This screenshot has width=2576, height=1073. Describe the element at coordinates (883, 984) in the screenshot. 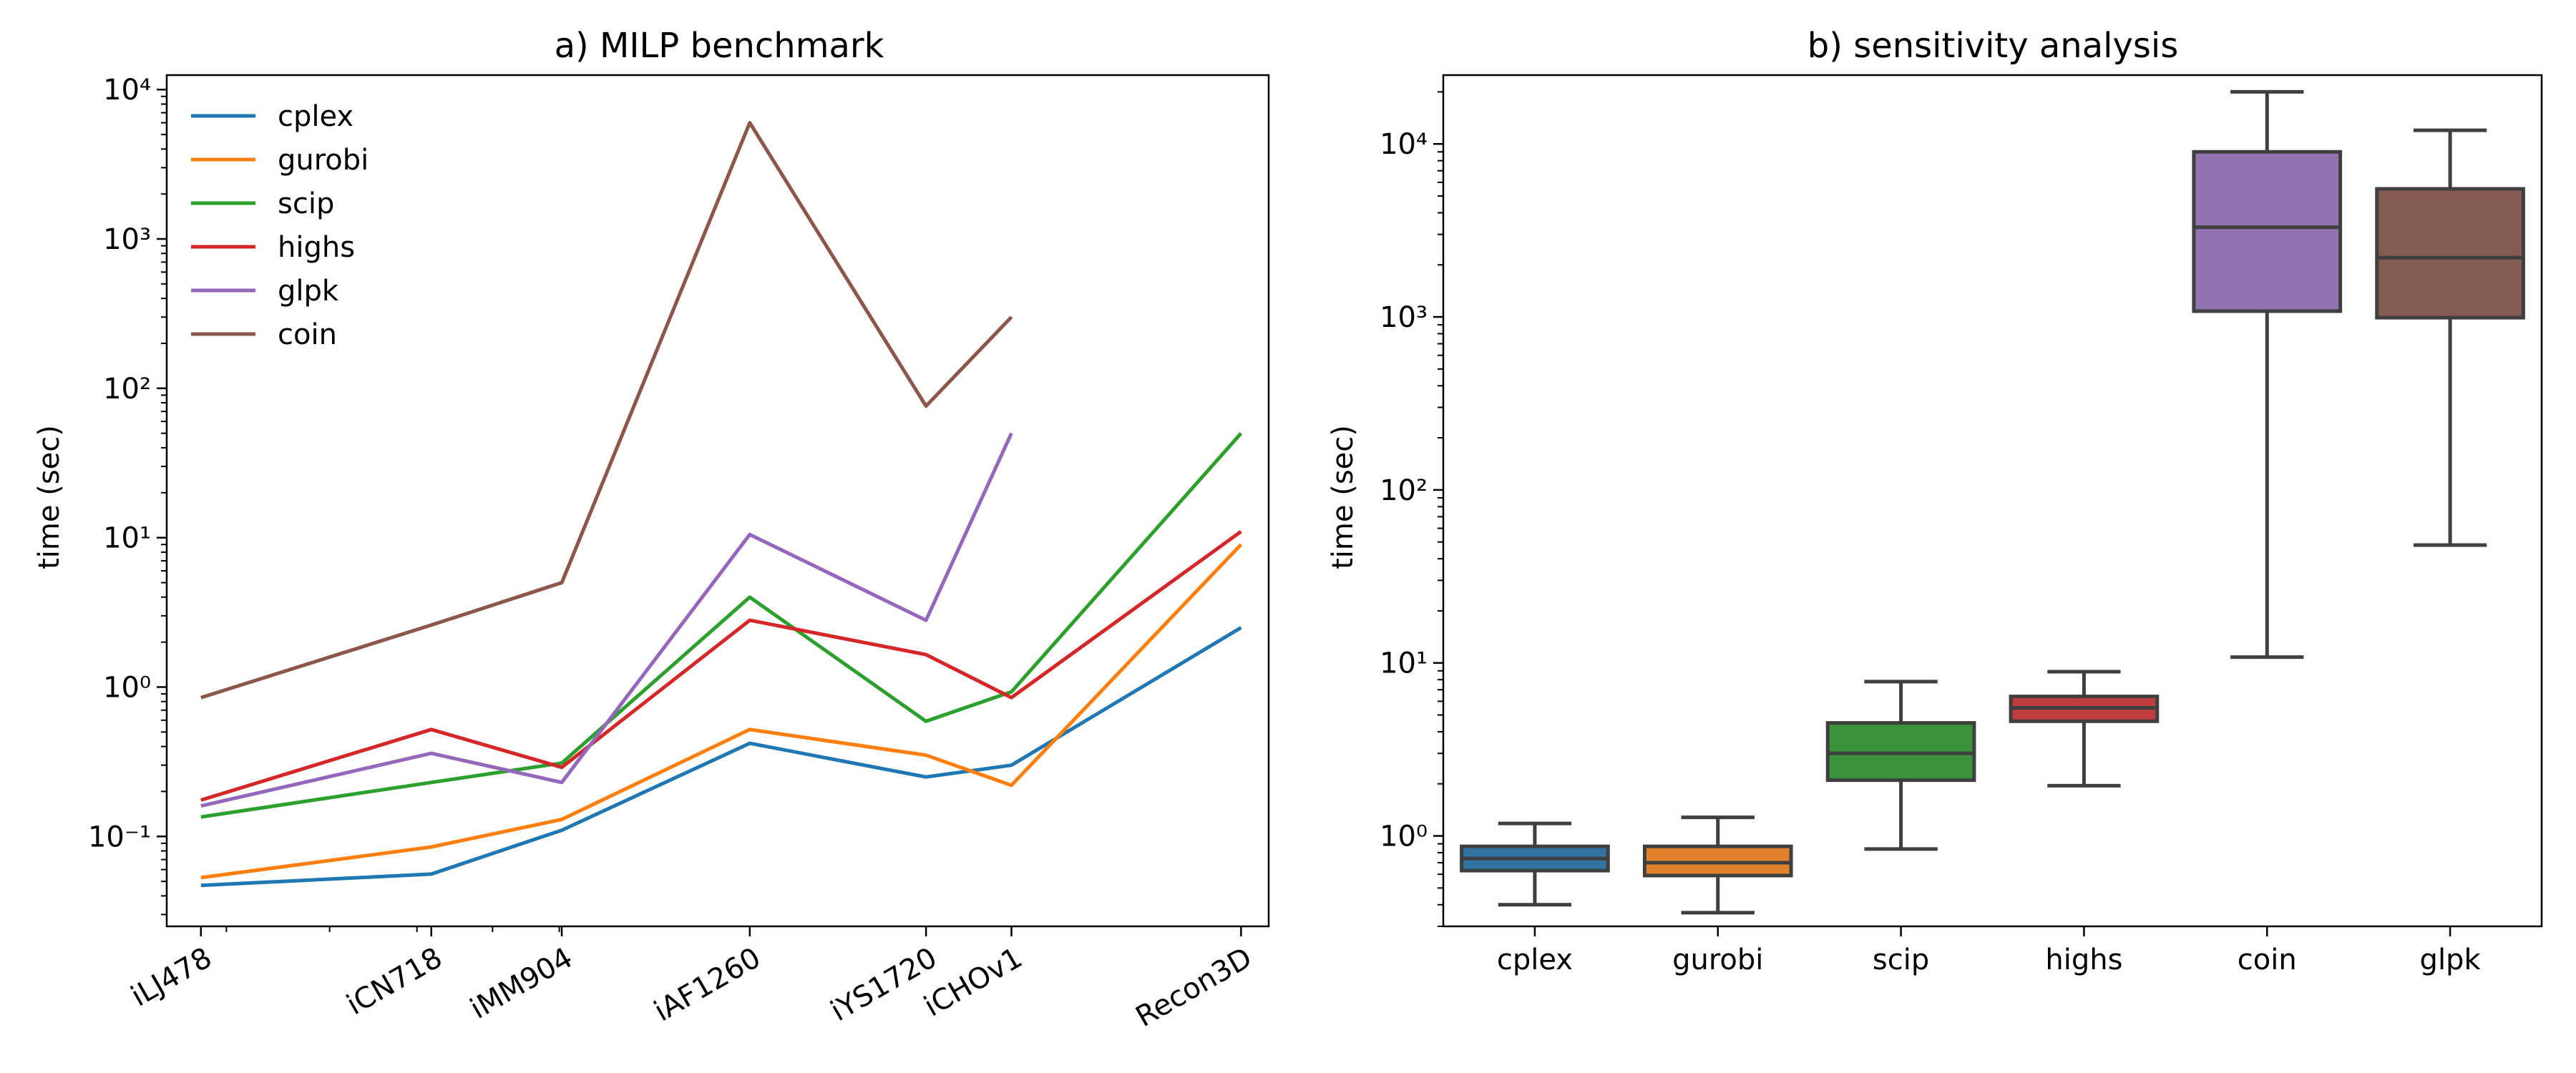

I see `panel-a-x-tick-label: iYS1720` at that location.